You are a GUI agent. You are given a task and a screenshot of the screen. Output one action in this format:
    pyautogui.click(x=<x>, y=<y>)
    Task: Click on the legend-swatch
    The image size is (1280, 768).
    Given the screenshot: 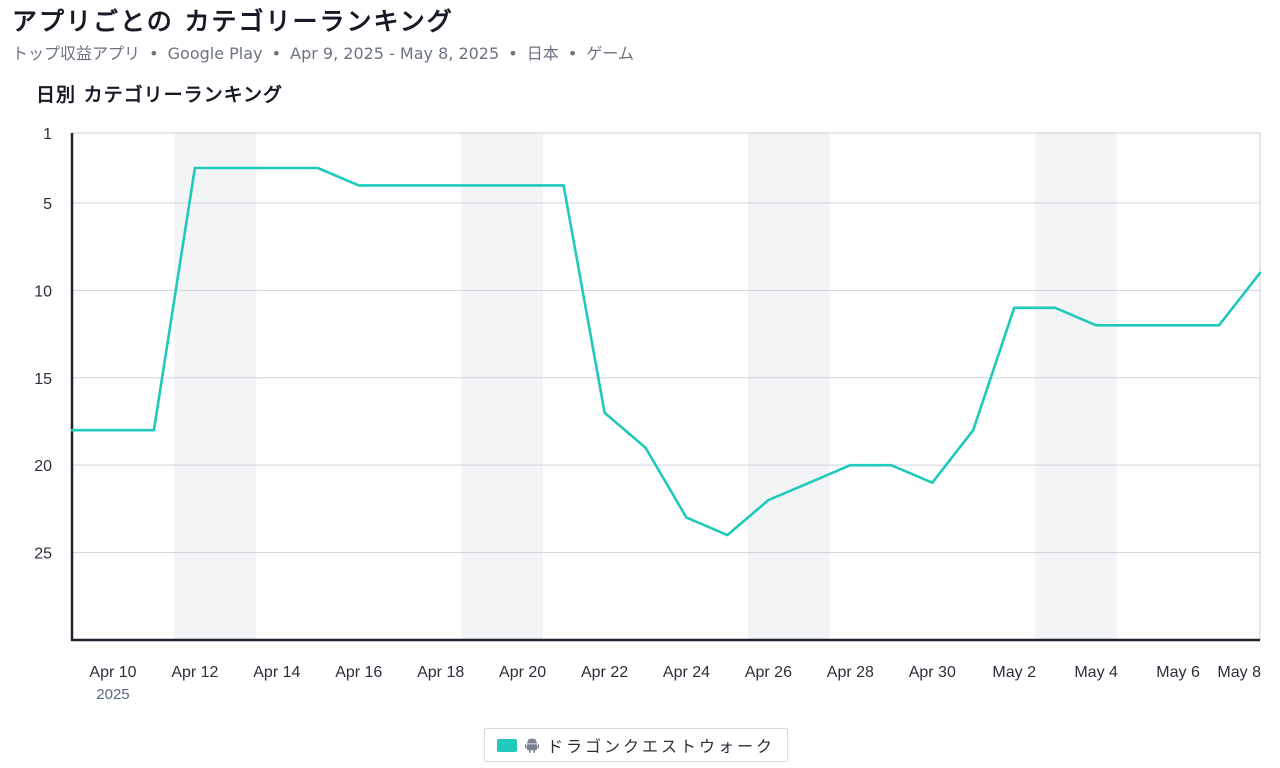 What is the action you would take?
    pyautogui.click(x=507, y=745)
    